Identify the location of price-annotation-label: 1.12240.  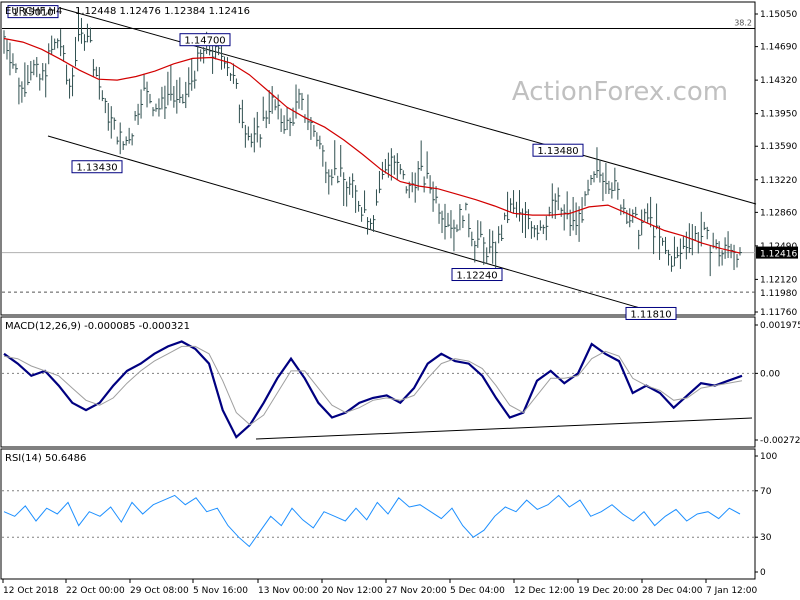
(476, 276).